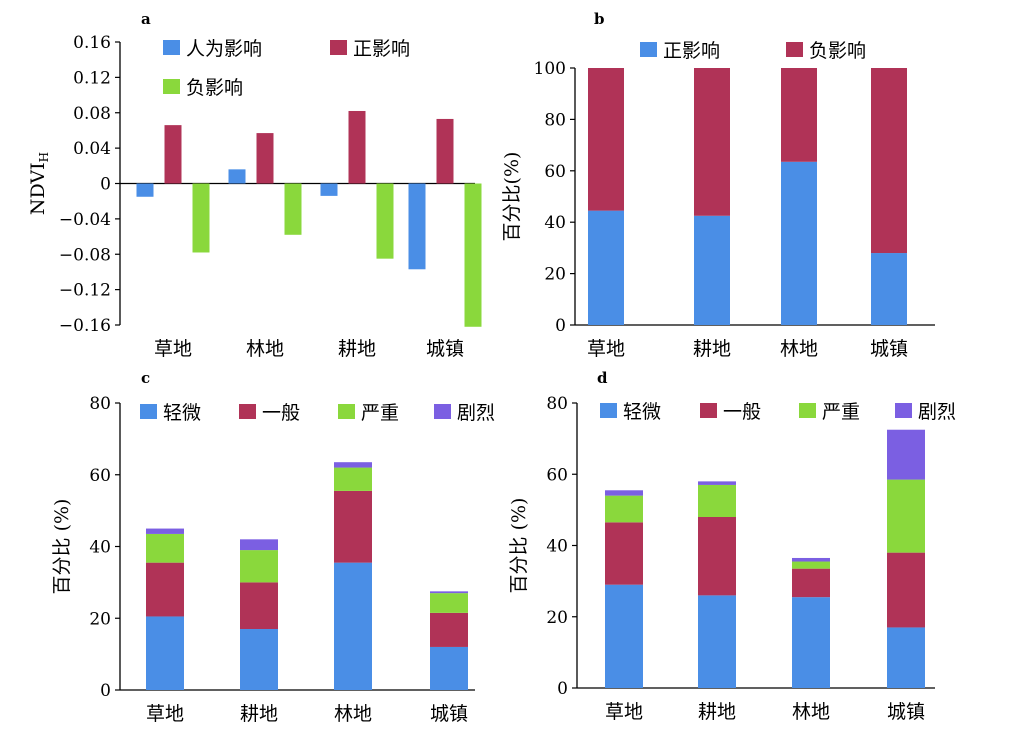  Describe the element at coordinates (85, 326) in the screenshot. I see `y-tick-label: −0.16` at that location.